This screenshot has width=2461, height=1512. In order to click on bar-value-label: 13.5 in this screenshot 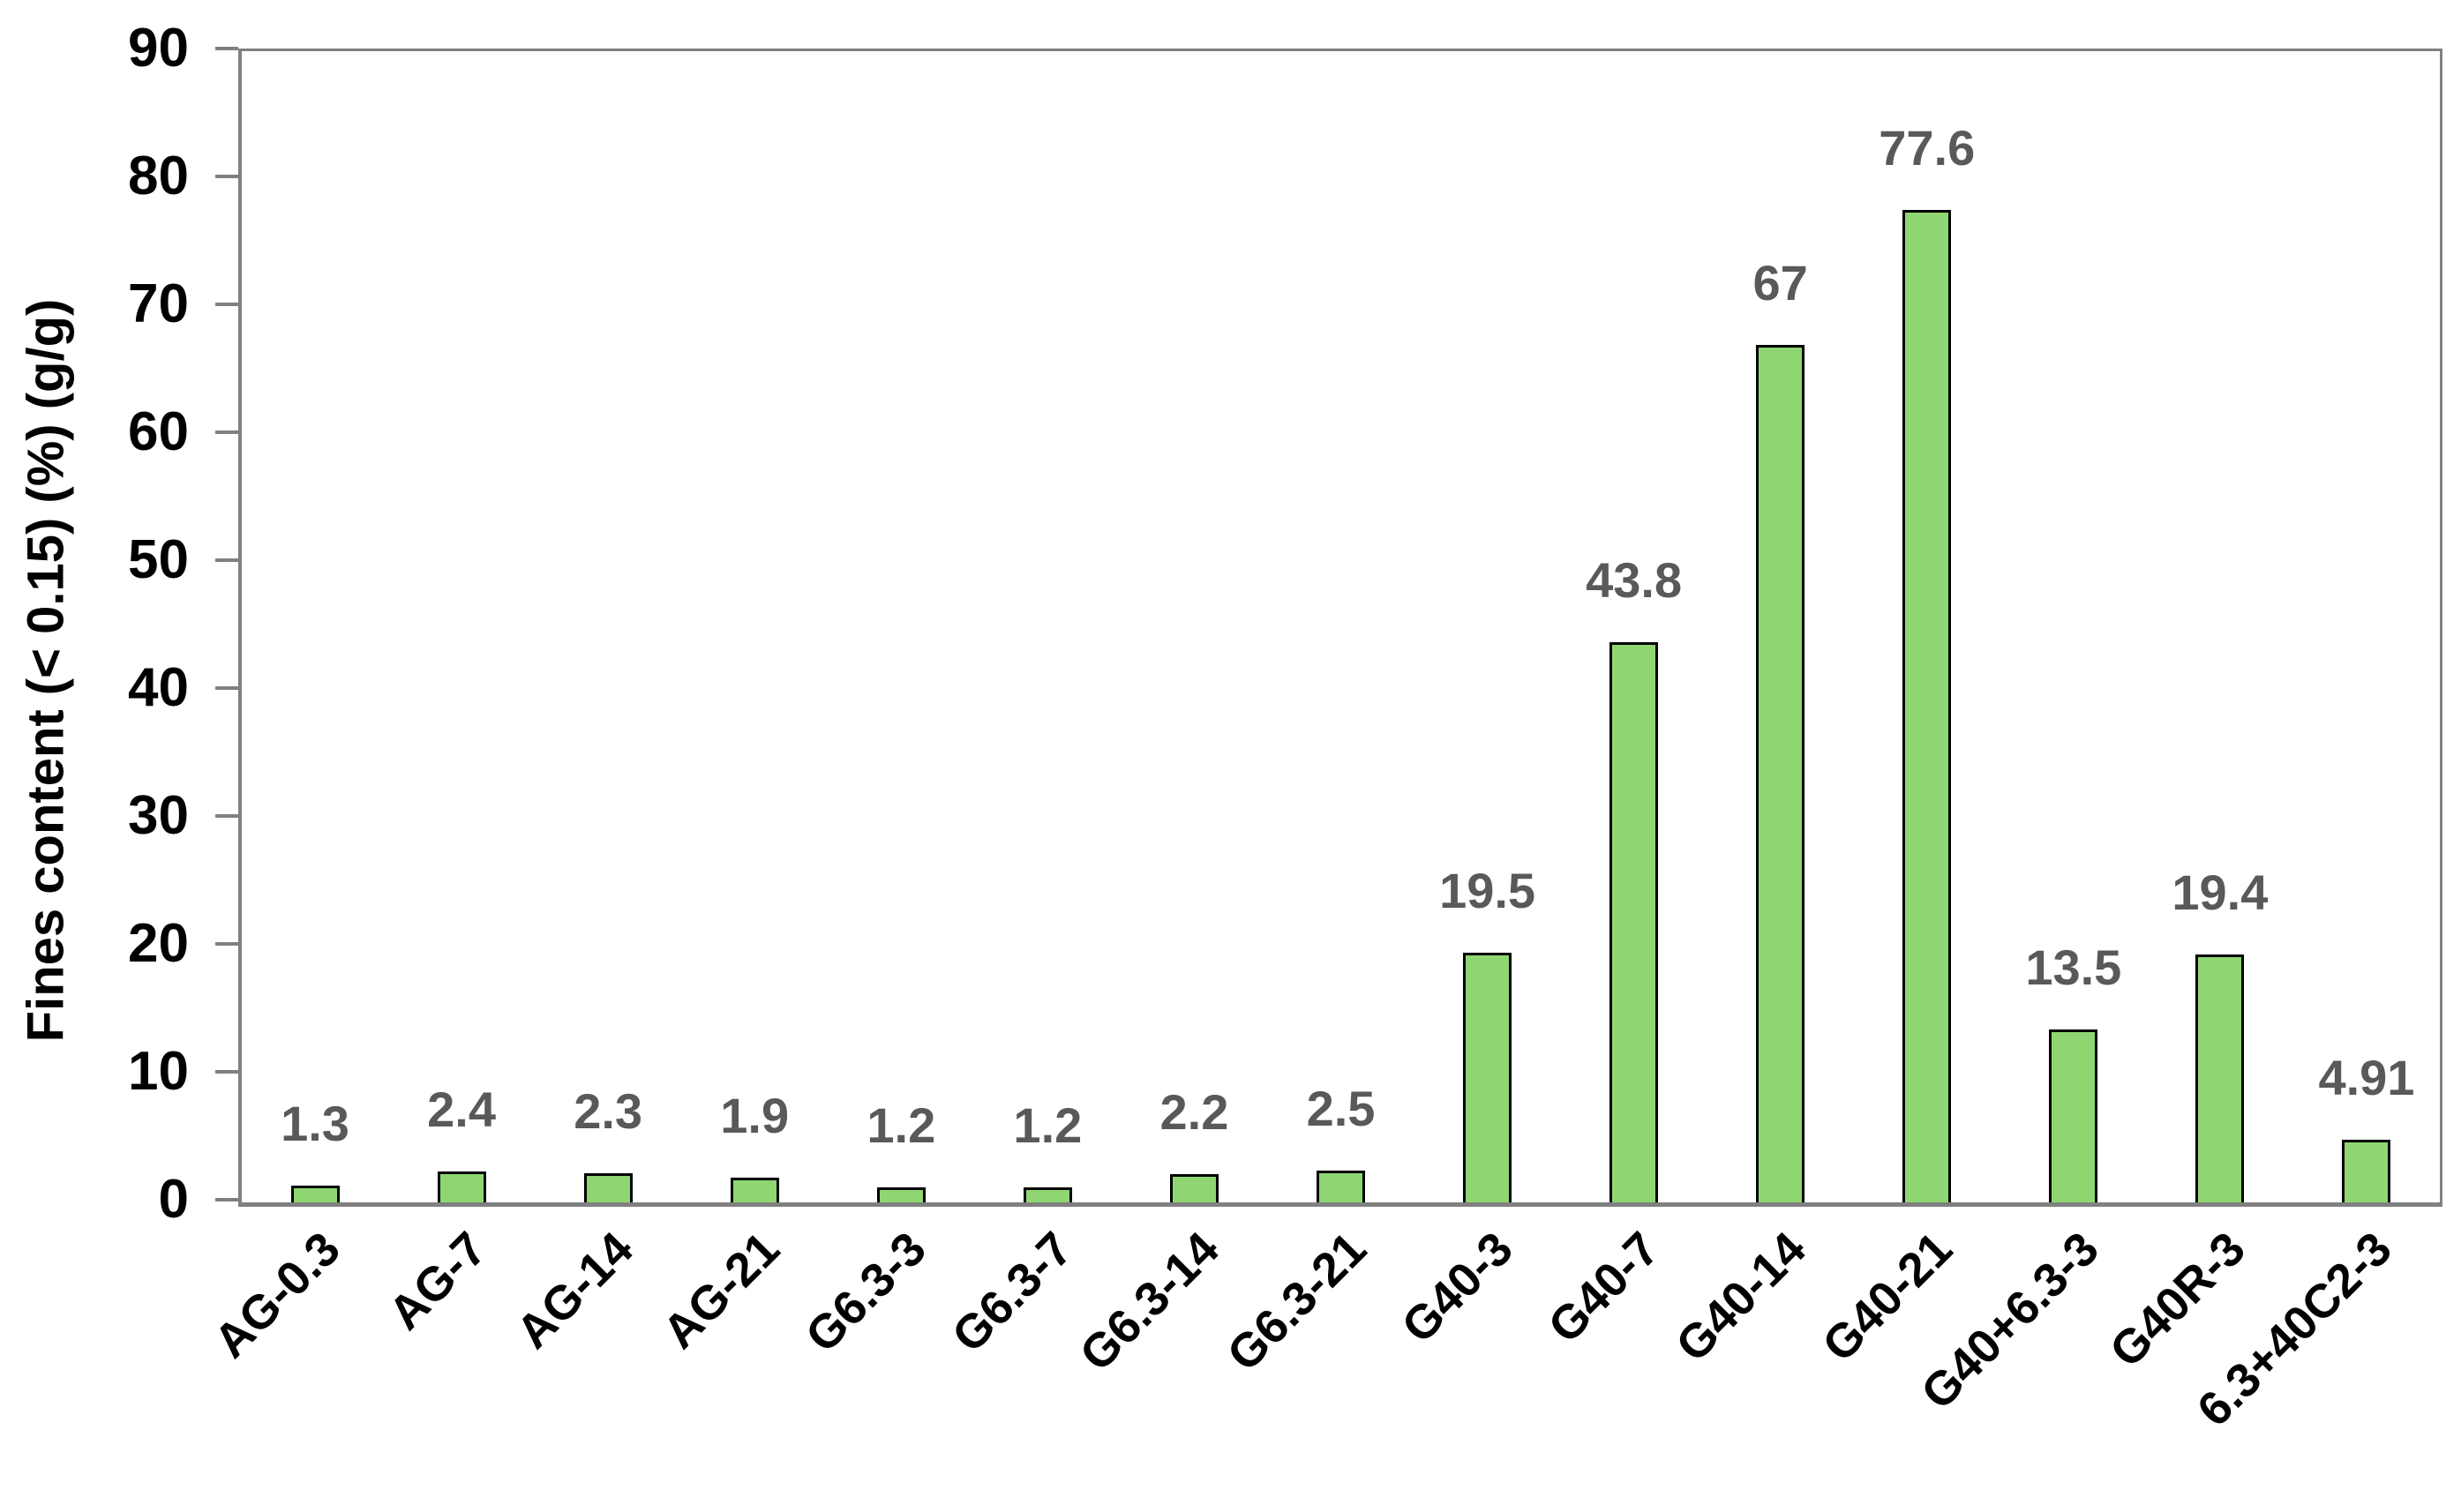, I will do `click(2073, 967)`.